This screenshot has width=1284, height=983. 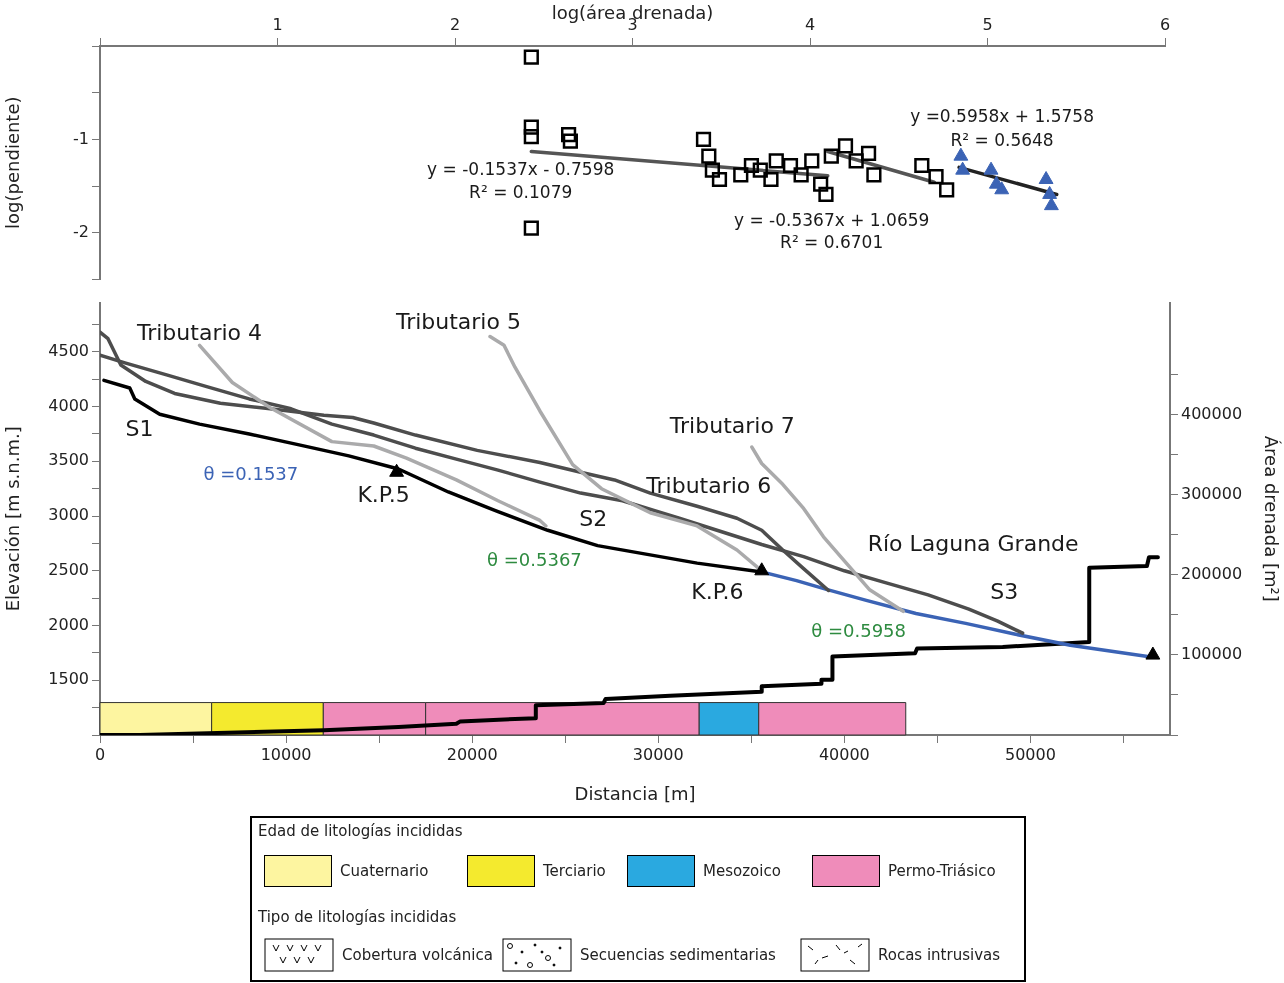 I want to click on annotation: θ =0.5367, so click(x=534, y=560).